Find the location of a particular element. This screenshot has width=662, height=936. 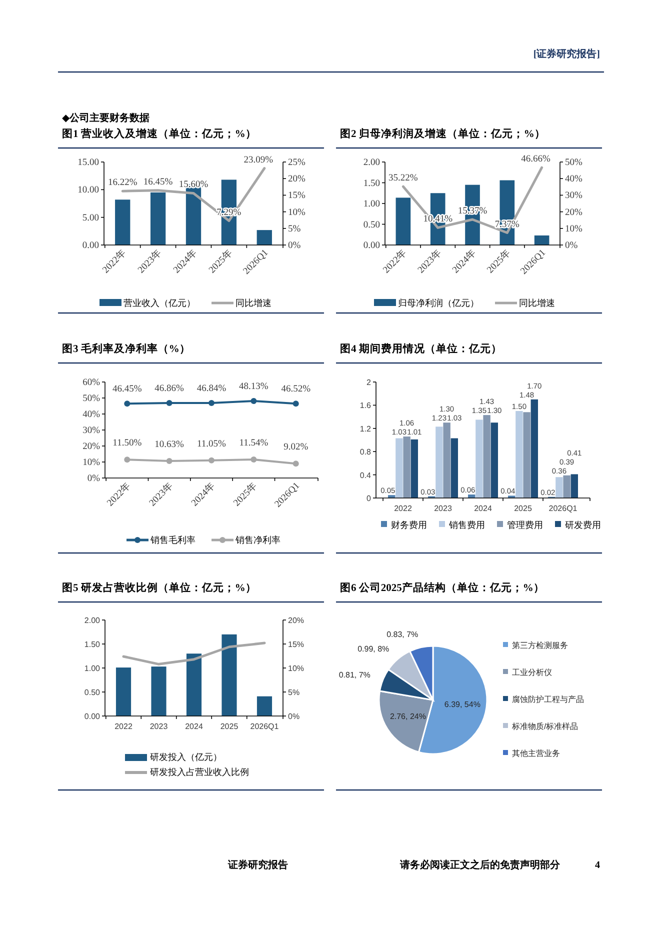

data-label: 6.39, 54% is located at coordinates (462, 704).